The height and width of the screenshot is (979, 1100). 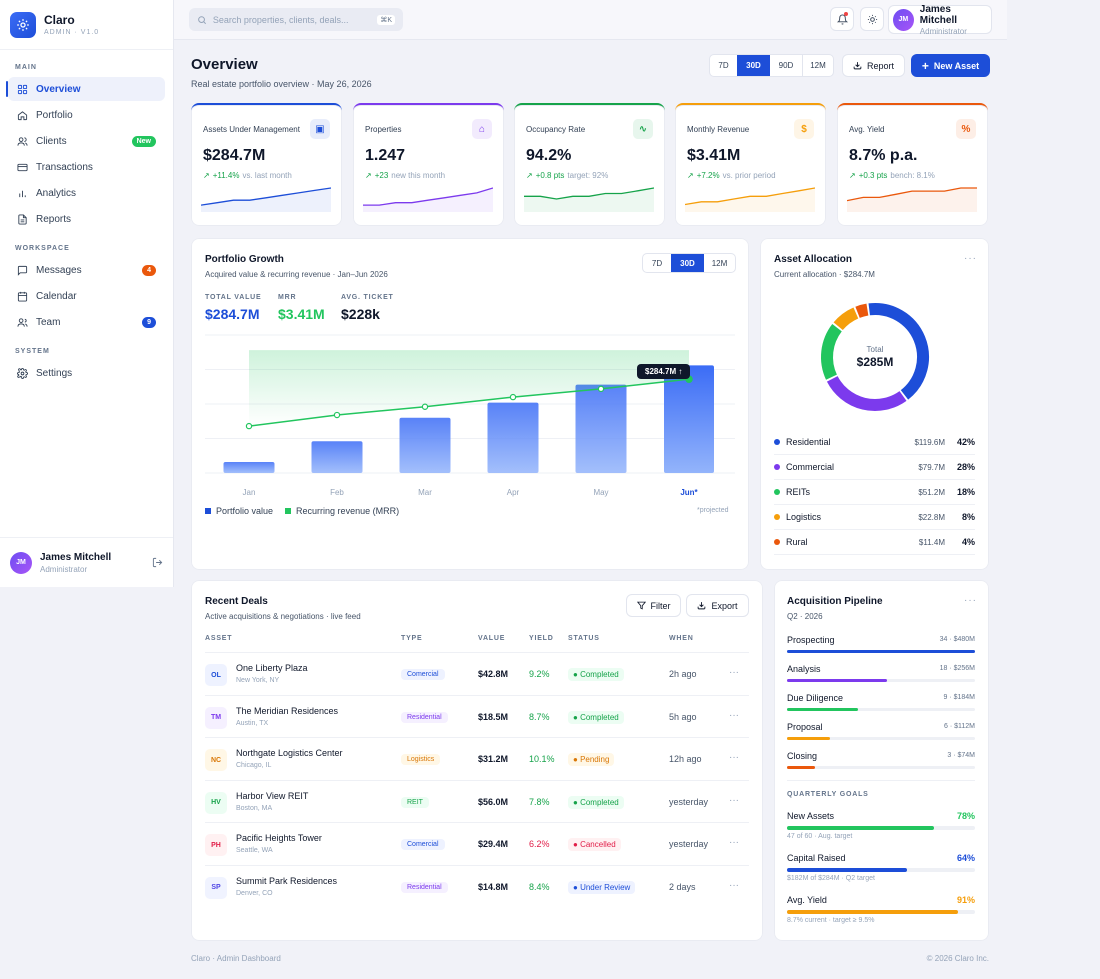 What do you see at coordinates (412, 638) in the screenshot?
I see `column-header: TYPE` at bounding box center [412, 638].